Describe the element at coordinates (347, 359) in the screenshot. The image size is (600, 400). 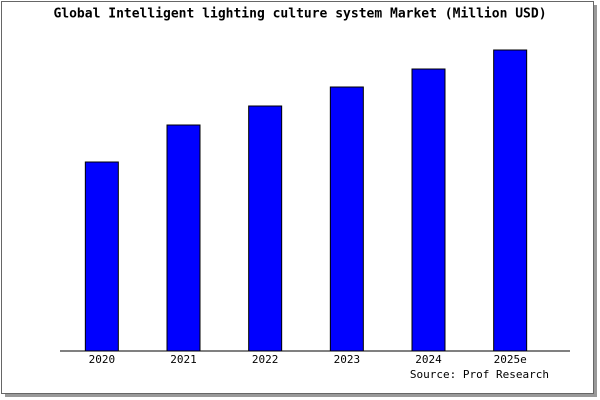
I see `x-tick-label: 2023` at that location.